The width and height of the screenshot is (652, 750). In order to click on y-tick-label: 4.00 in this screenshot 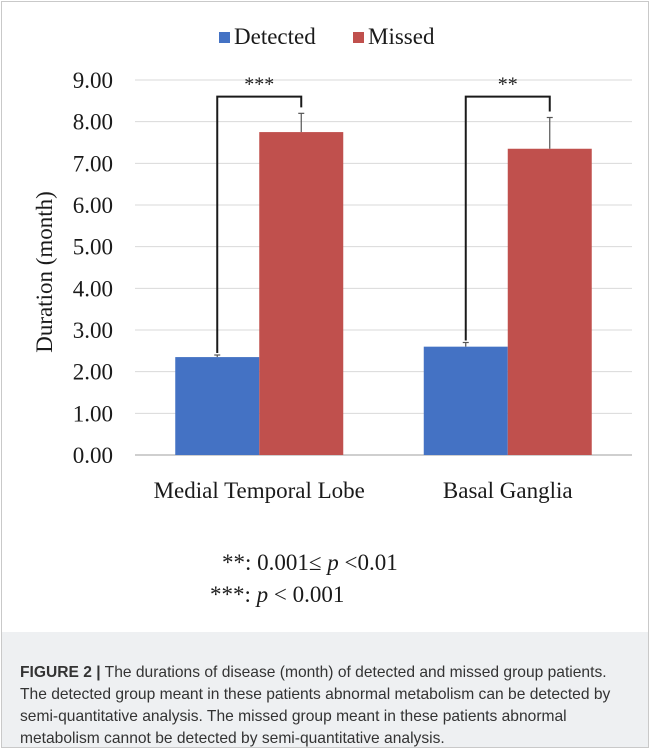, I will do `click(93, 288)`.